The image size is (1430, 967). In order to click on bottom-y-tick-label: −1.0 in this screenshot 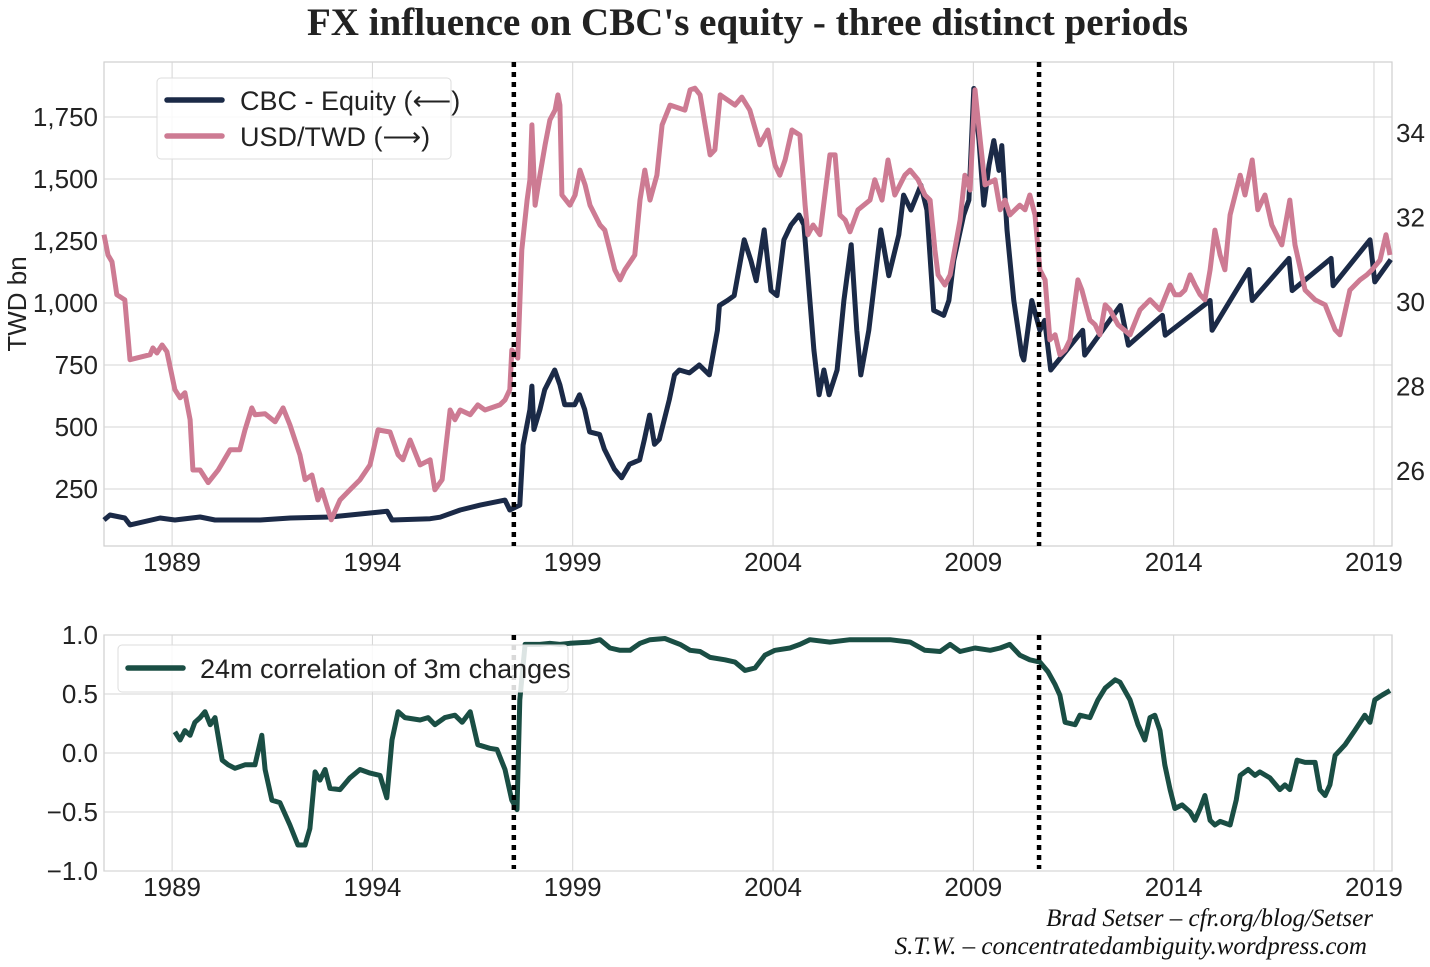, I will do `click(72, 871)`.